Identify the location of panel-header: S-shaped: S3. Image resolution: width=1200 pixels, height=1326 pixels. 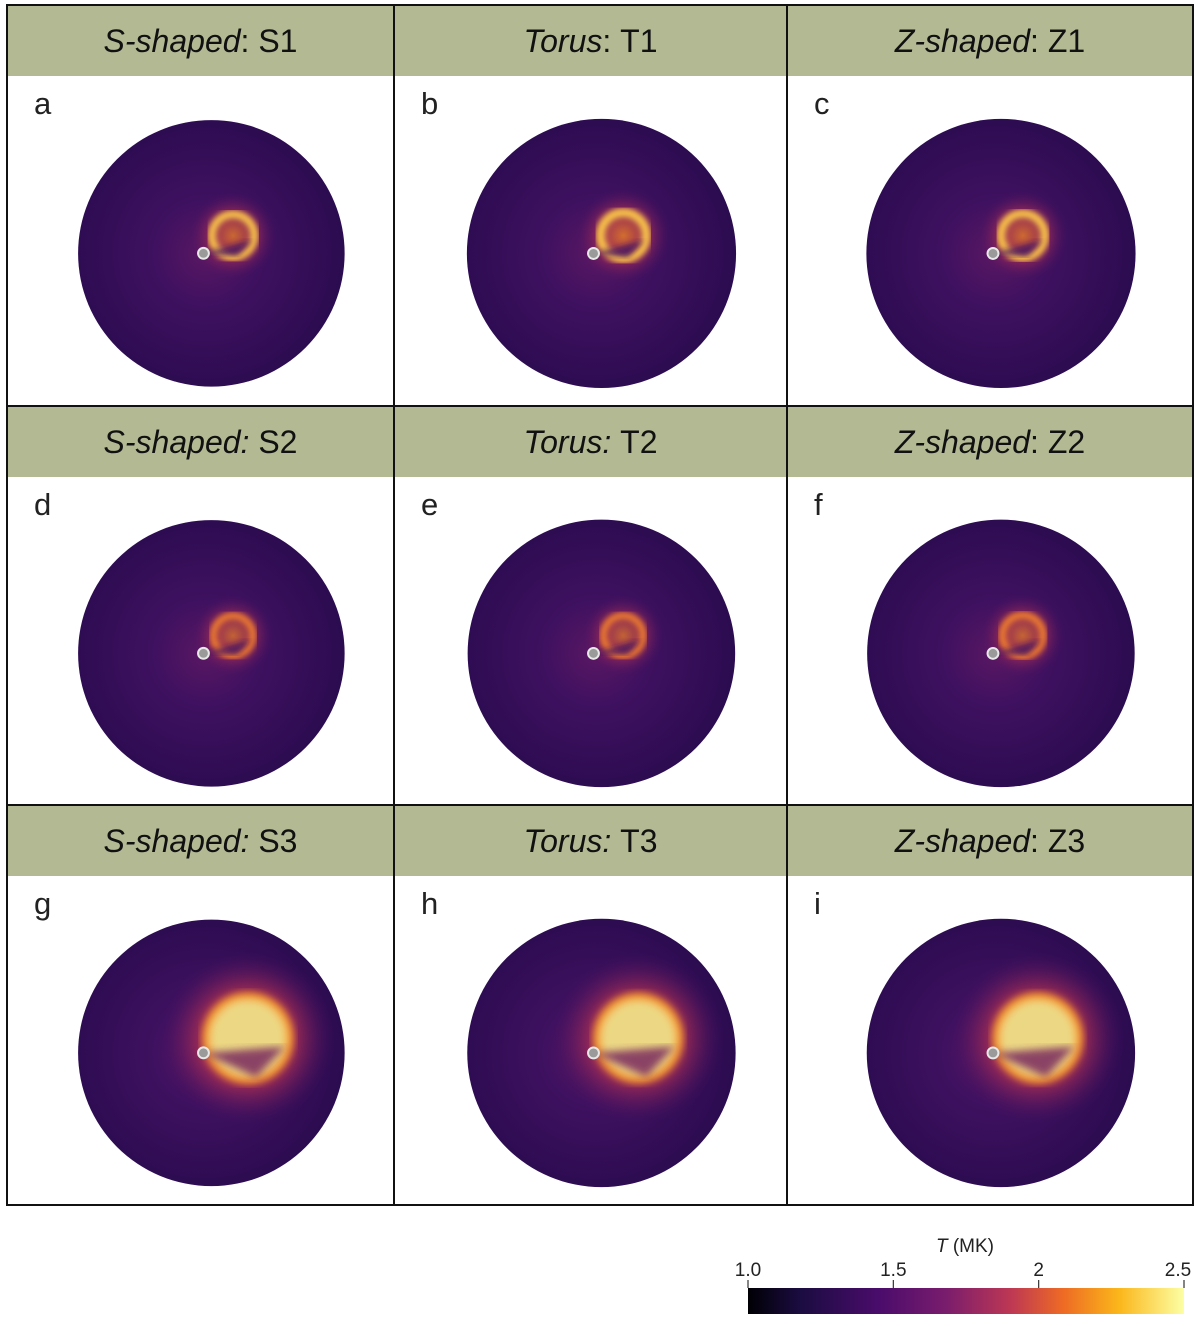
(200, 841).